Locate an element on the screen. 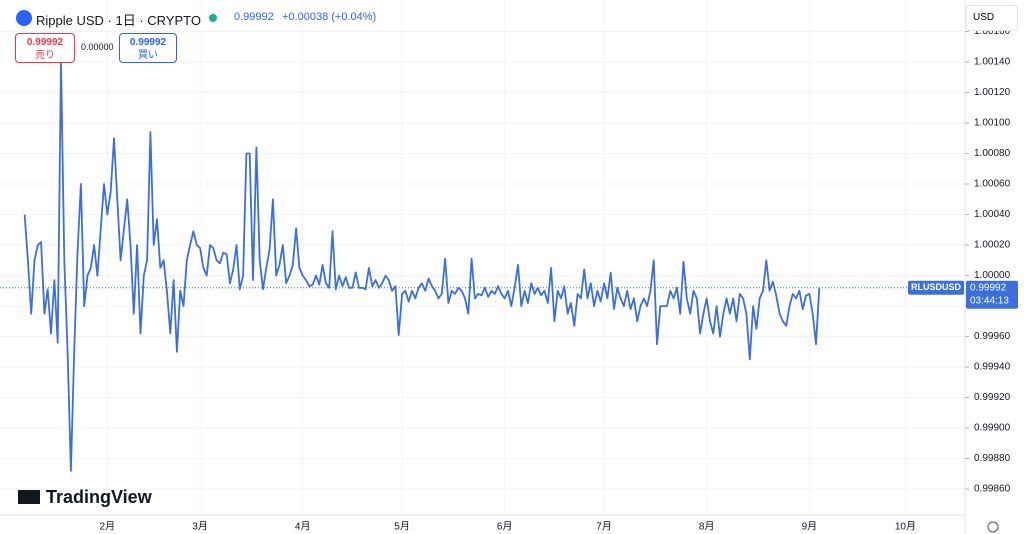 The image size is (1024, 534). y-tick-label: 0.99920 is located at coordinates (992, 397).